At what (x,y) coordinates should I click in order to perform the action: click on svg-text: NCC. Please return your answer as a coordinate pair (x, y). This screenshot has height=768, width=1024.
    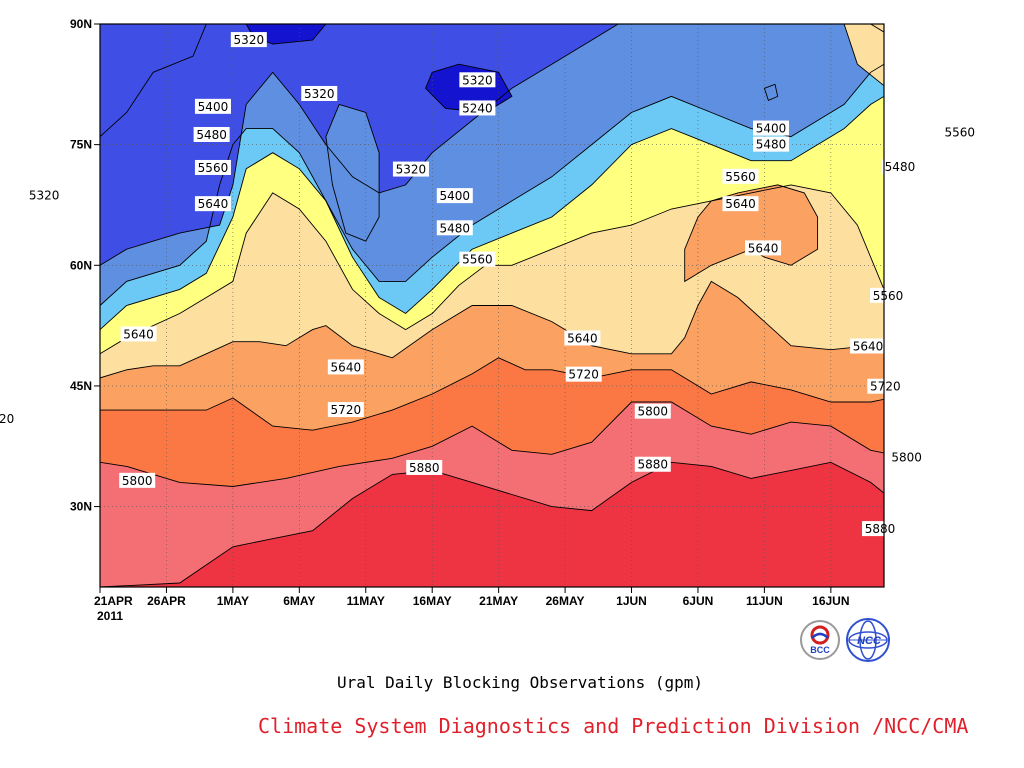
    Looking at the image, I should click on (869, 641).